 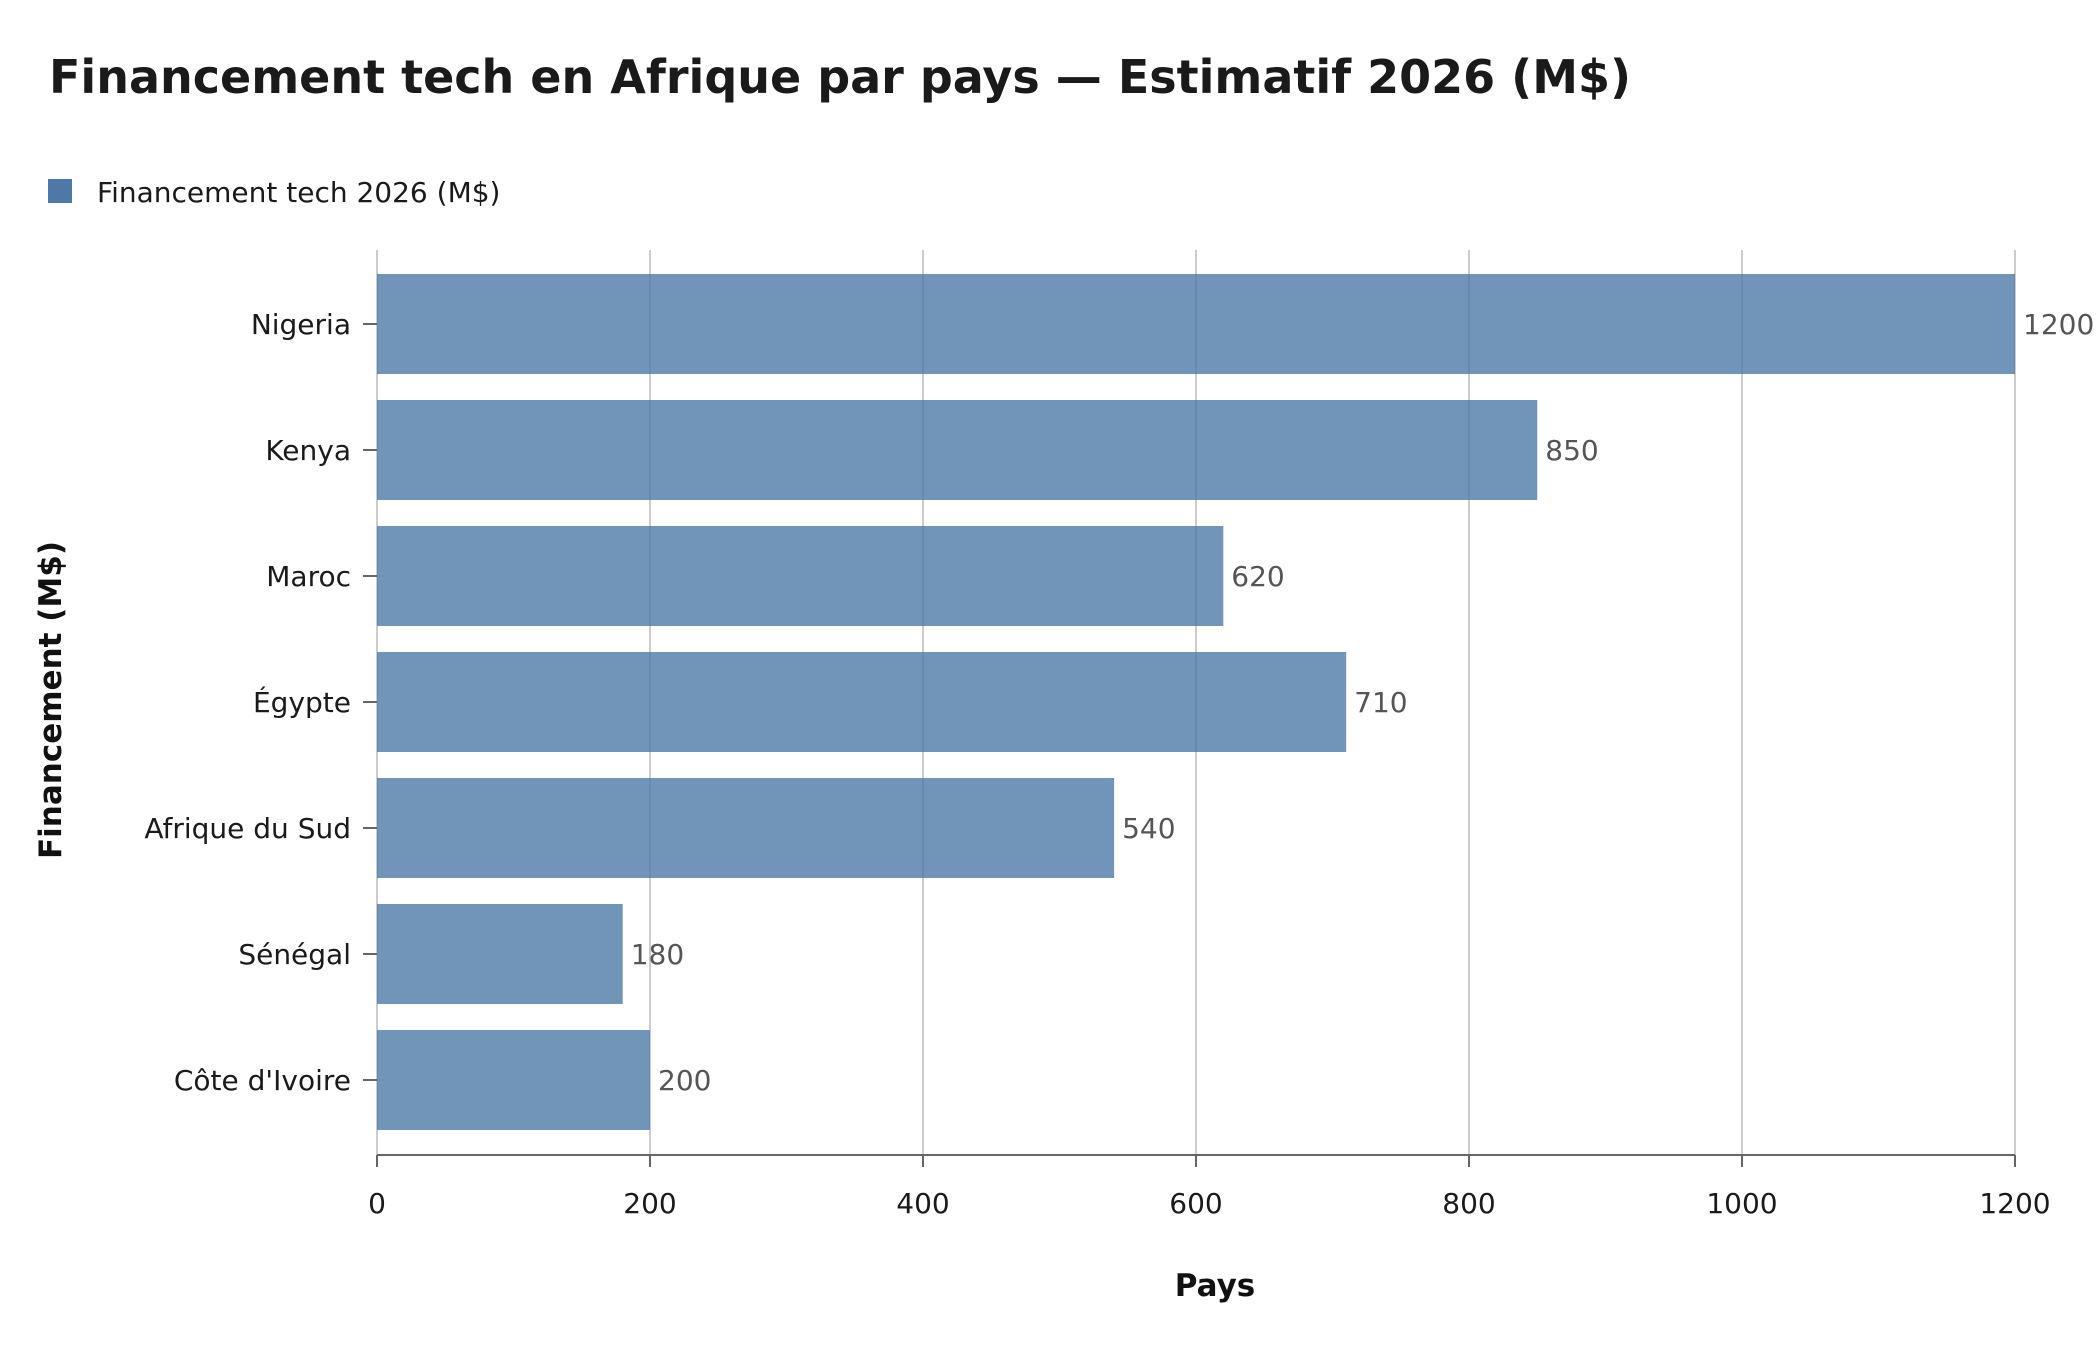 I want to click on y-axis-title: Financement (M$), so click(x=51, y=700).